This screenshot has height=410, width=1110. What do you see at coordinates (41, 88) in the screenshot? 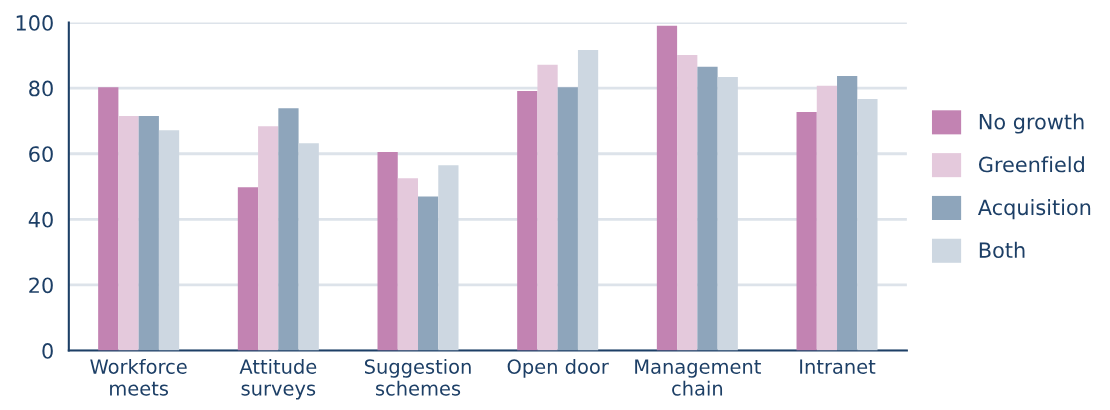
I see `y-tick-label: 80` at bounding box center [41, 88].